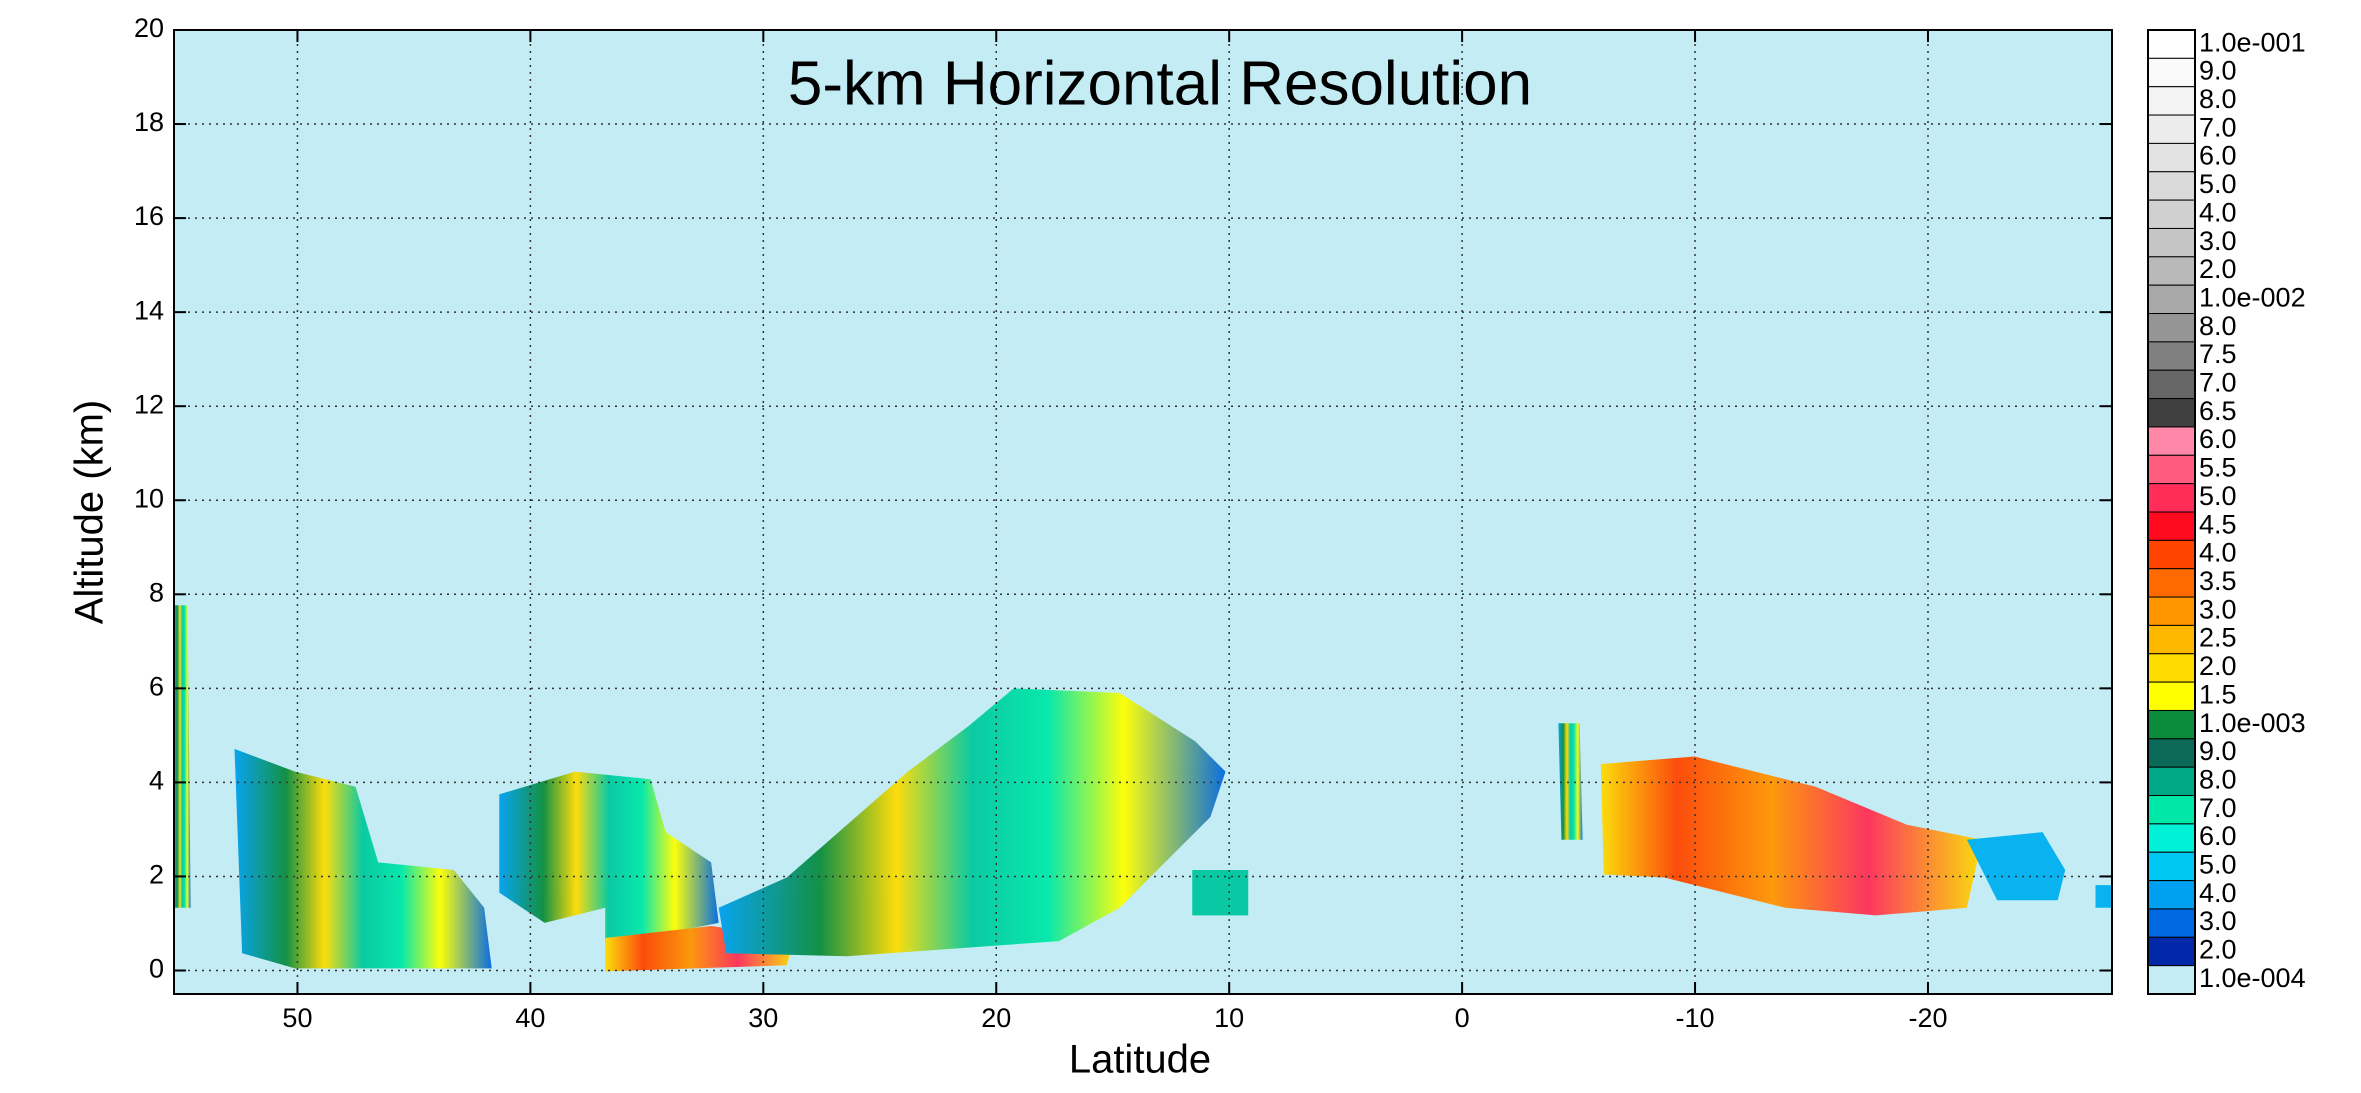 This screenshot has height=1093, width=2361. What do you see at coordinates (1140, 1060) in the screenshot?
I see `x-axis-label: Latitude` at bounding box center [1140, 1060].